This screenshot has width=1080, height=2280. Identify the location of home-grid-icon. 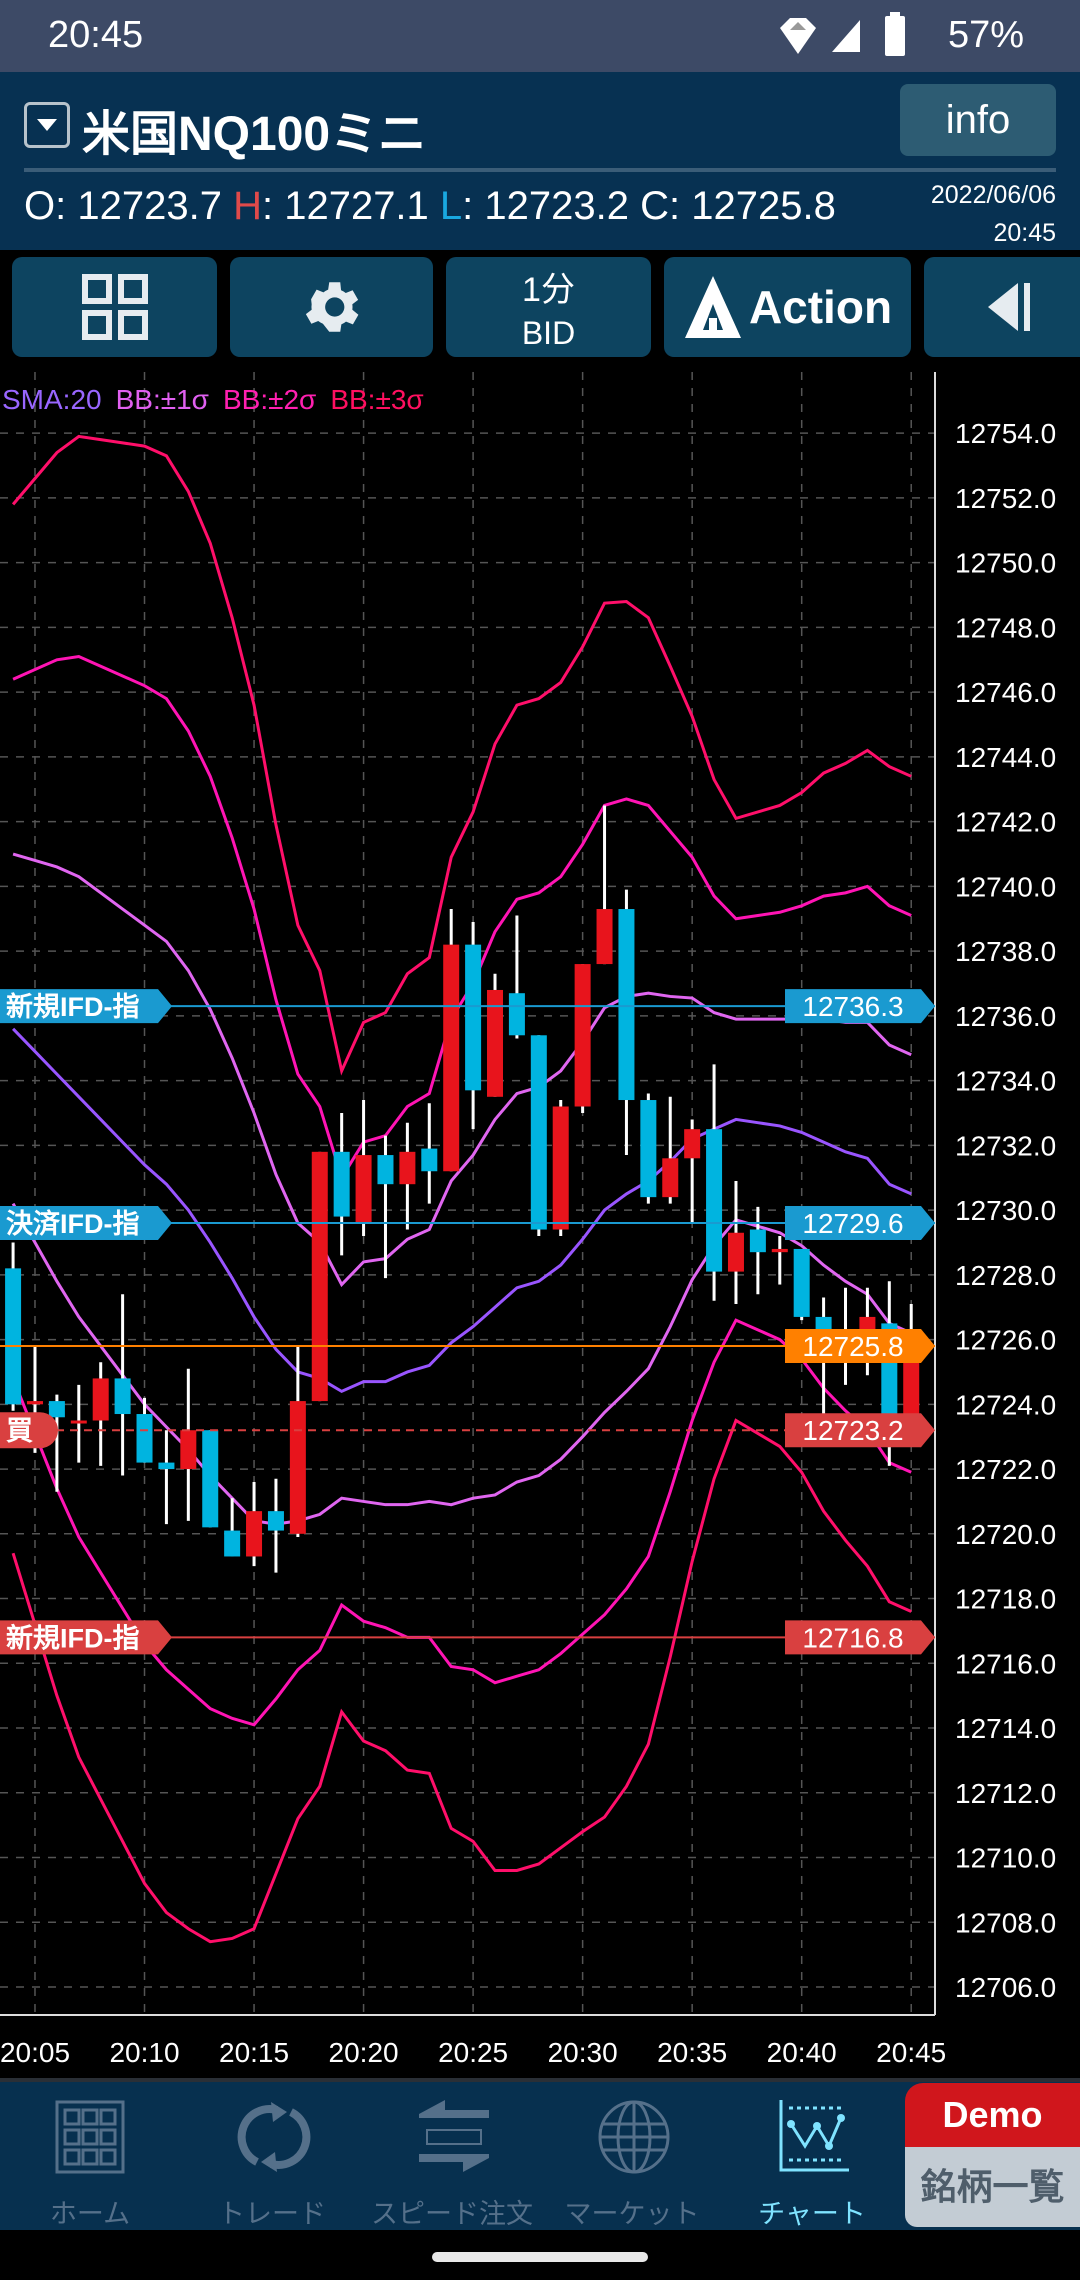
(90, 2137).